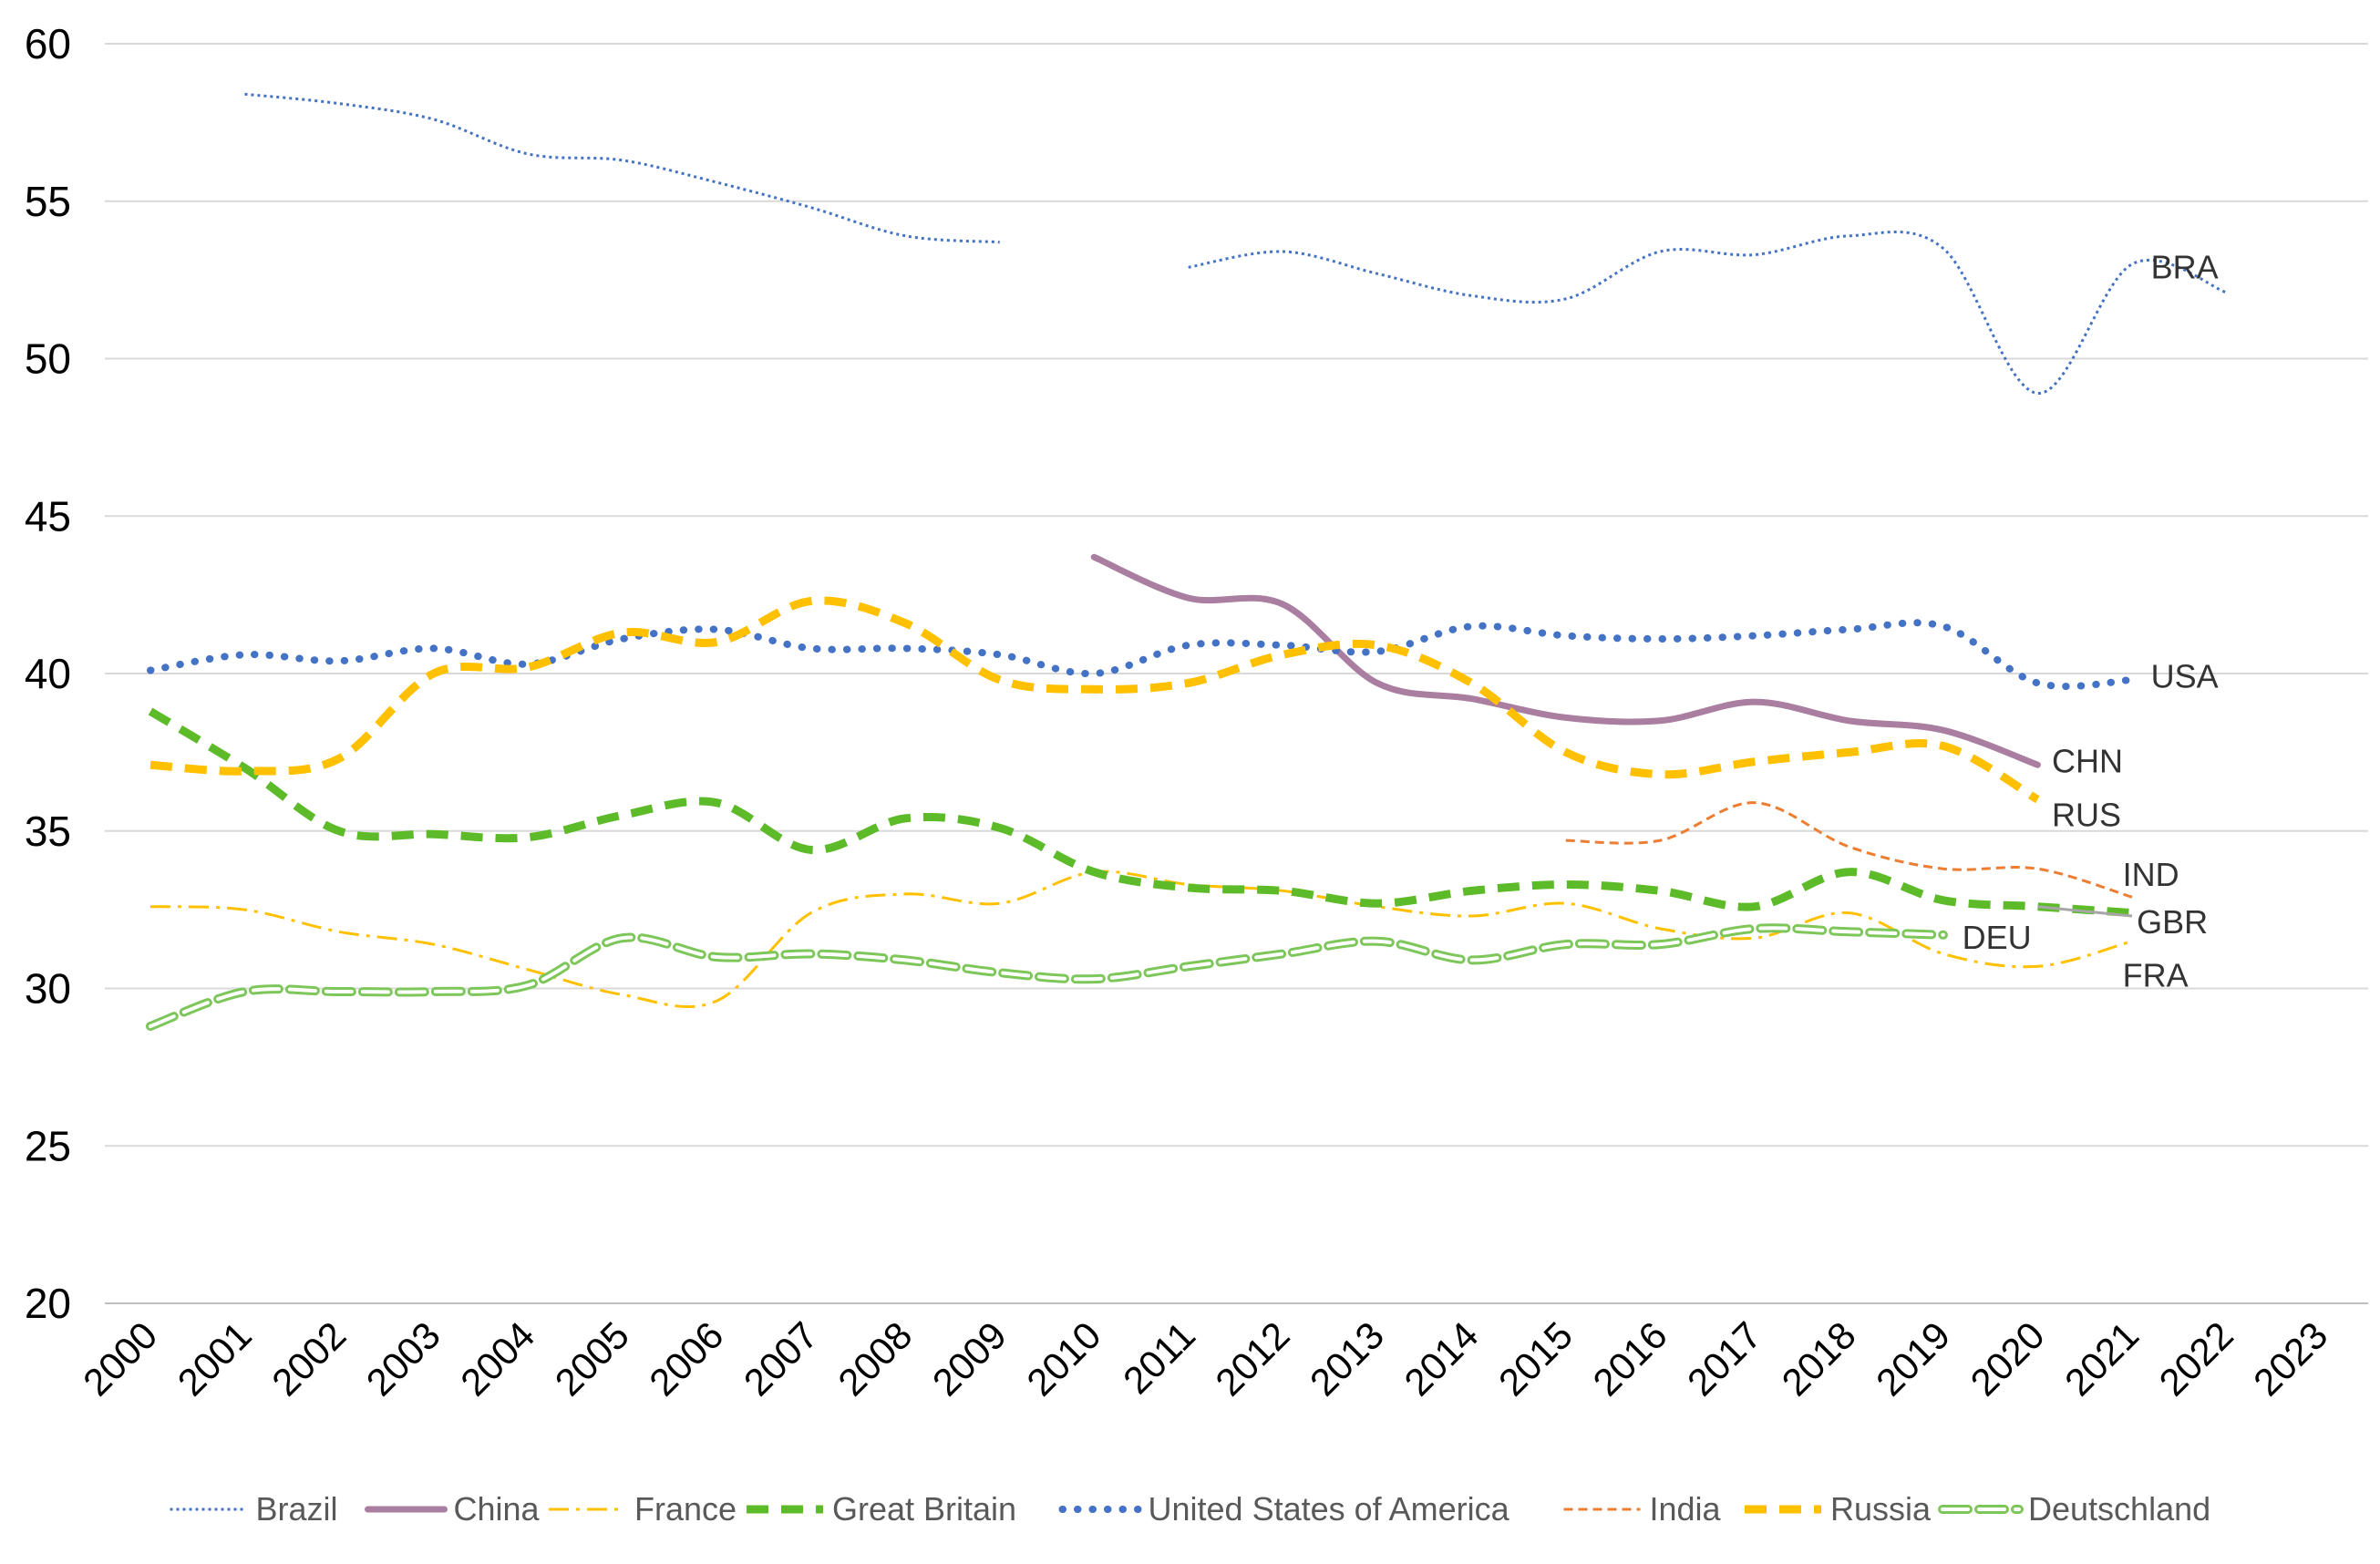 This screenshot has width=2380, height=1564. I want to click on series-line-rus-seg0, so click(1095, 700).